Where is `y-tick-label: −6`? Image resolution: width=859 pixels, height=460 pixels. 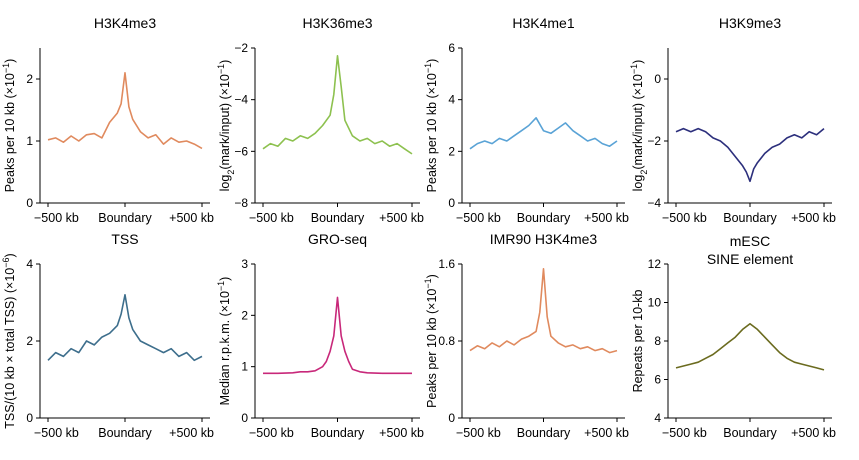 y-tick-label: −6 is located at coordinates (241, 151).